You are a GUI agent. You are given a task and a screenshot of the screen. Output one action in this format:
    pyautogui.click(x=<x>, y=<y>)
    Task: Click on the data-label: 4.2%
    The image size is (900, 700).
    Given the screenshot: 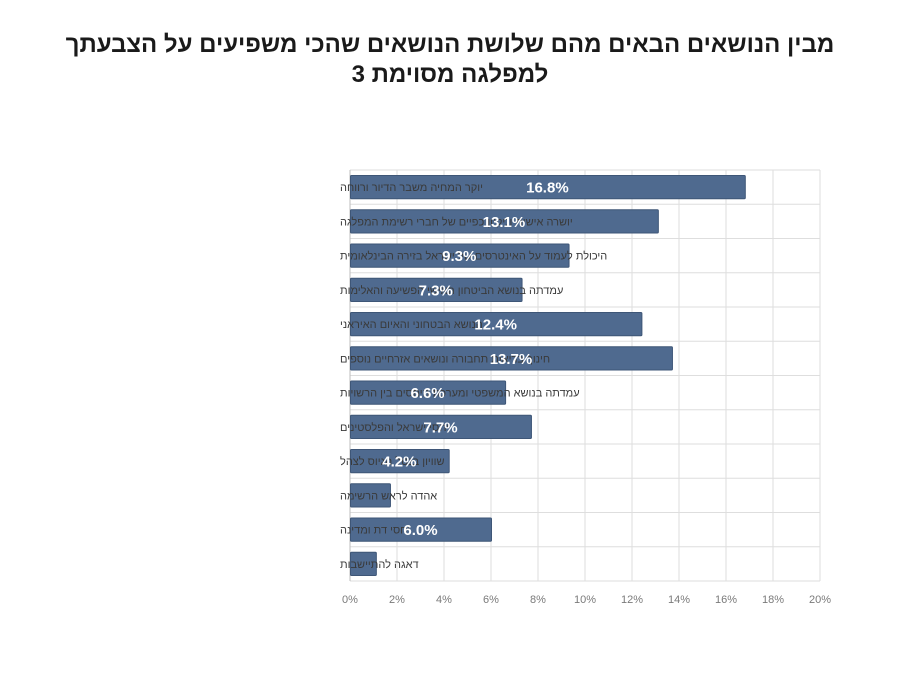 What is the action you would take?
    pyautogui.click(x=399, y=462)
    